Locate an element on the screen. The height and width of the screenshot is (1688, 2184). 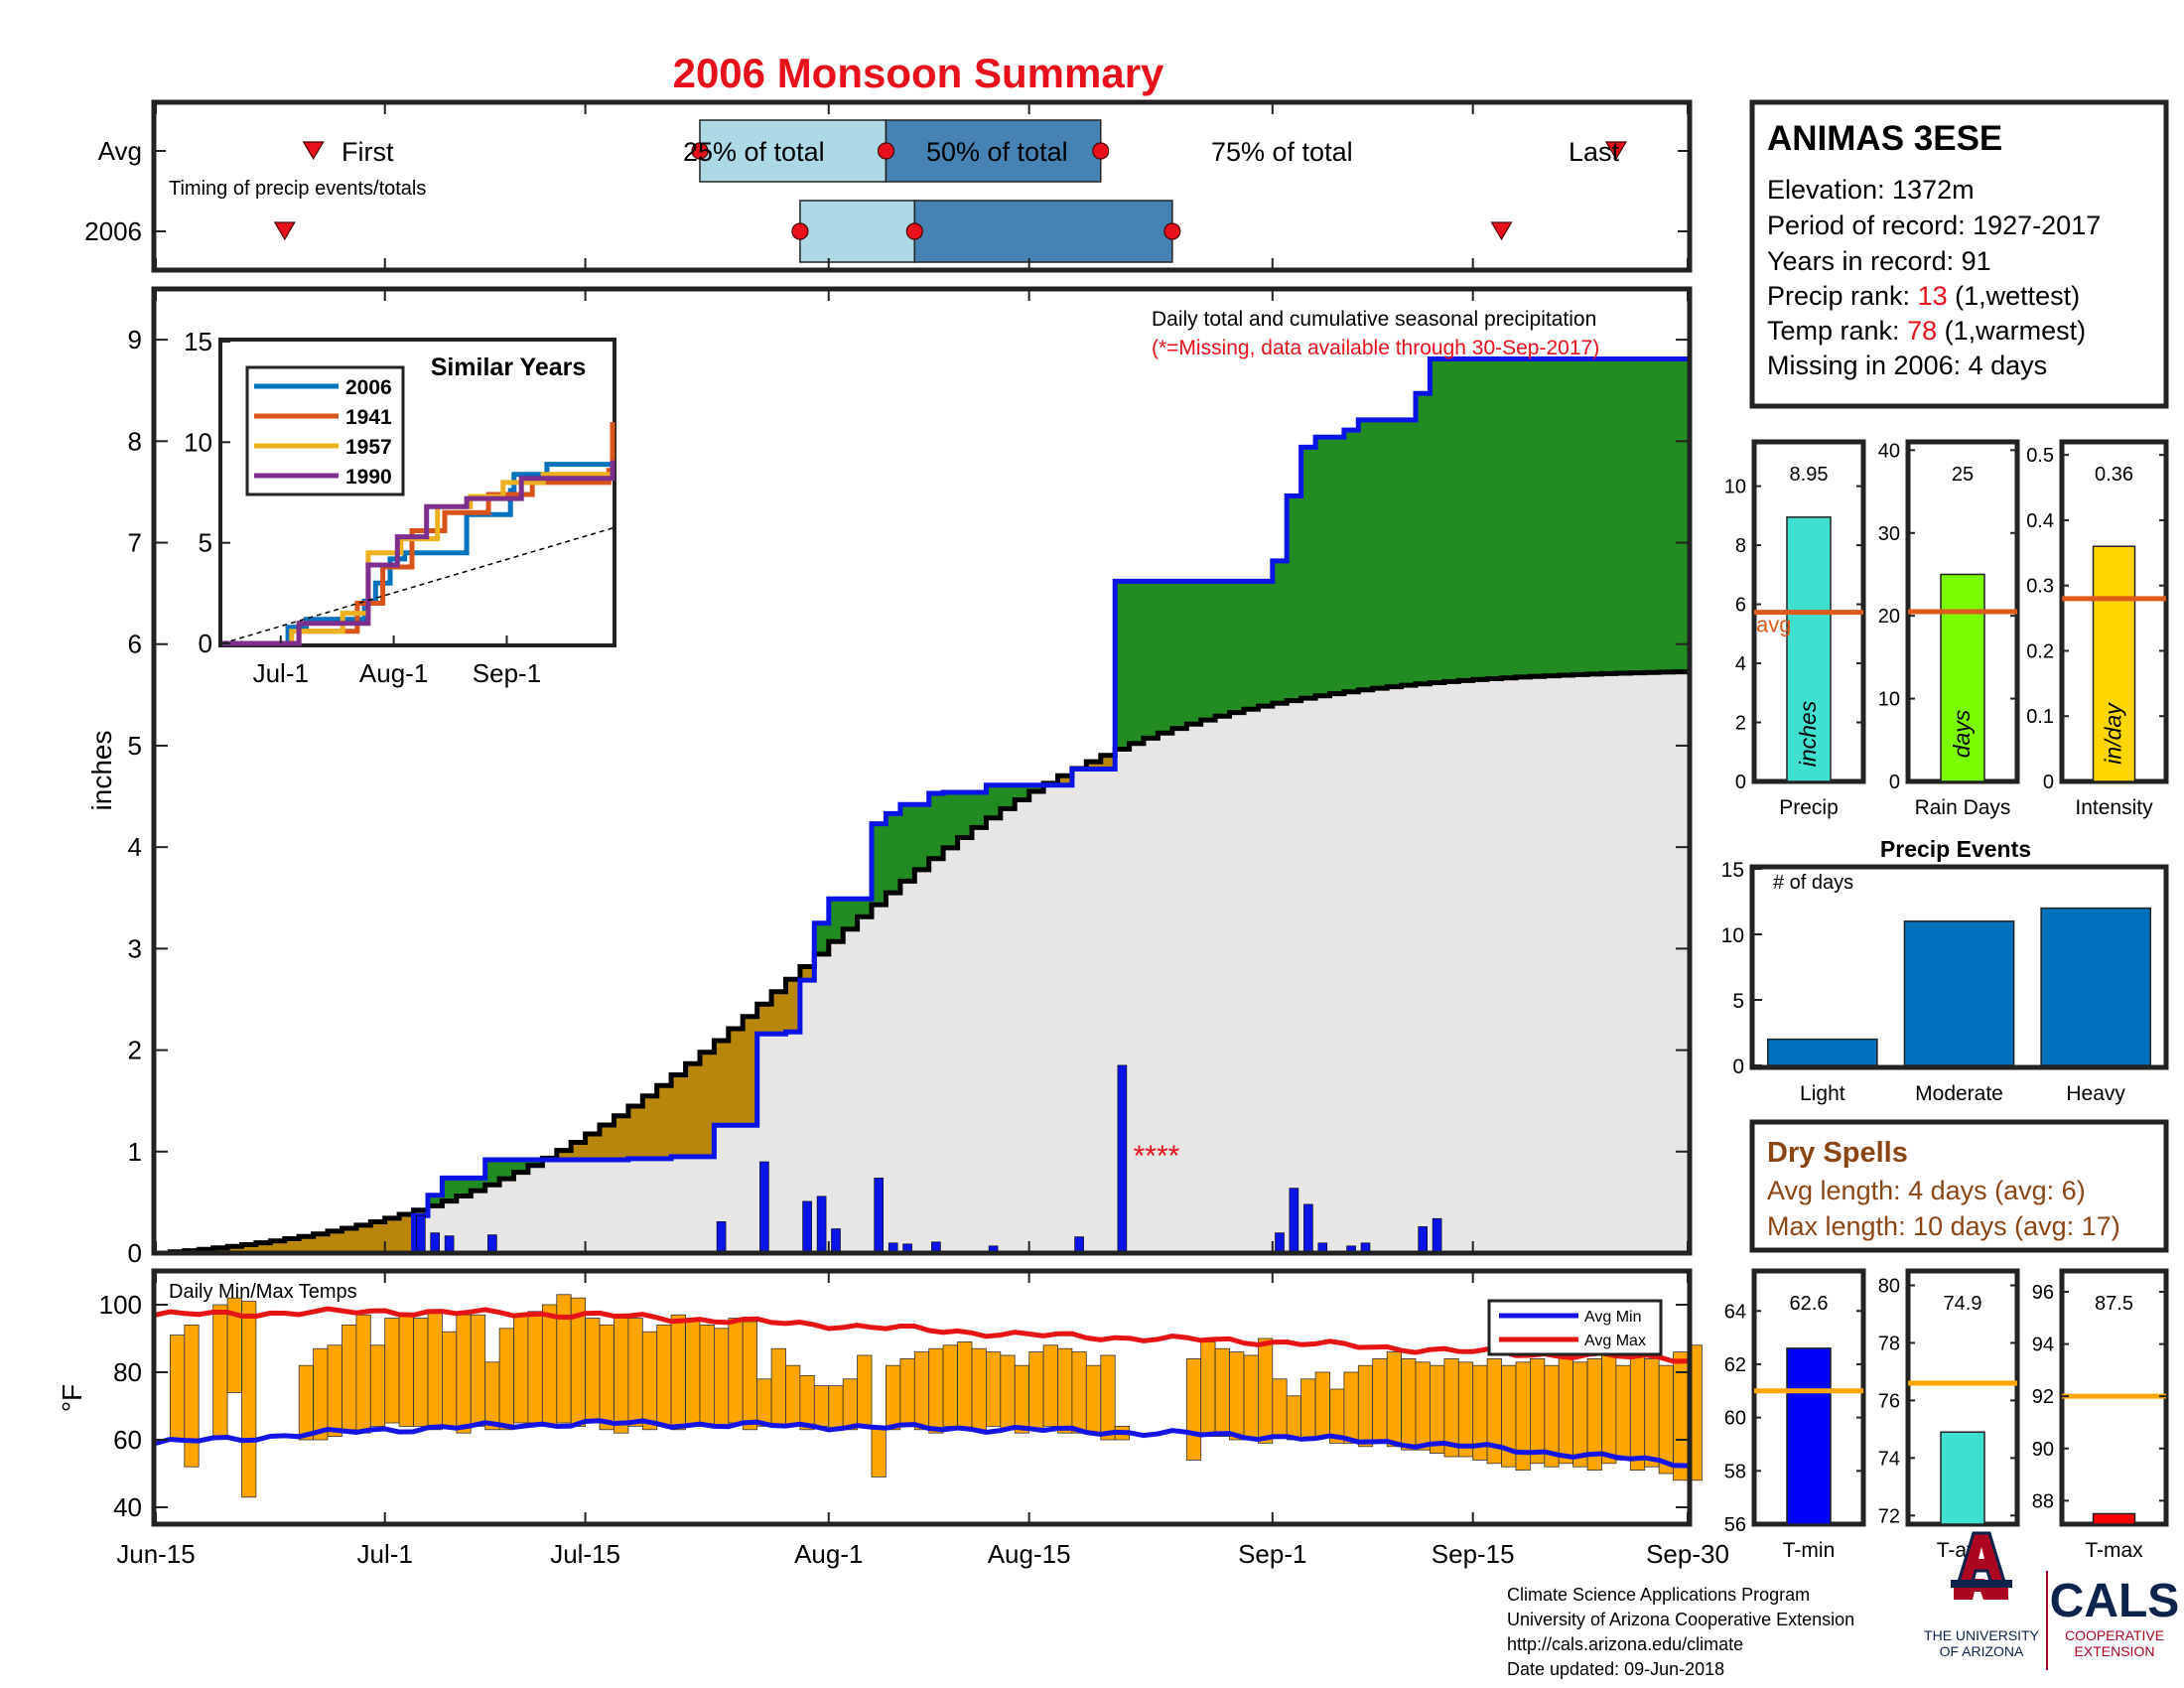
inset-y-tick-label: 10 is located at coordinates (198, 442).